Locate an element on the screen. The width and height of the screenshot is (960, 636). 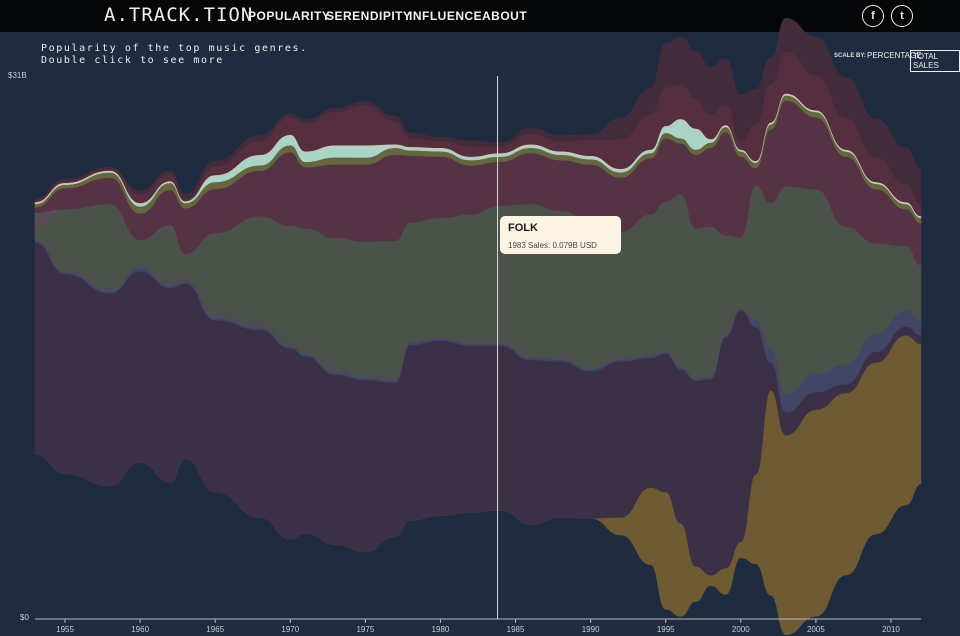
nav-serendipity: SERENDIPITY is located at coordinates (369, 16).